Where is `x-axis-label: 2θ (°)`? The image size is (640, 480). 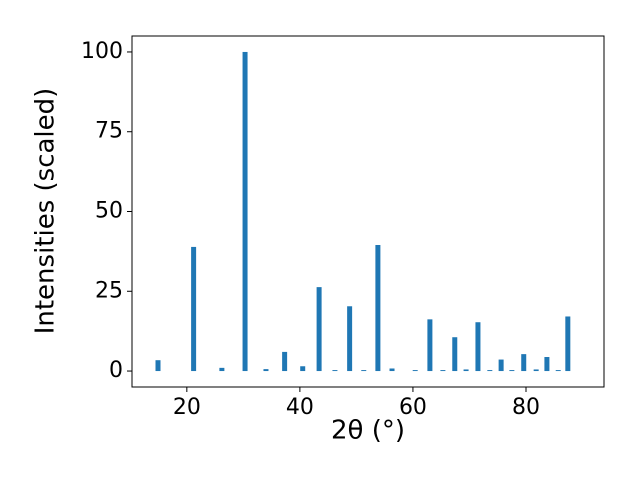 x-axis-label: 2θ (°) is located at coordinates (368, 431).